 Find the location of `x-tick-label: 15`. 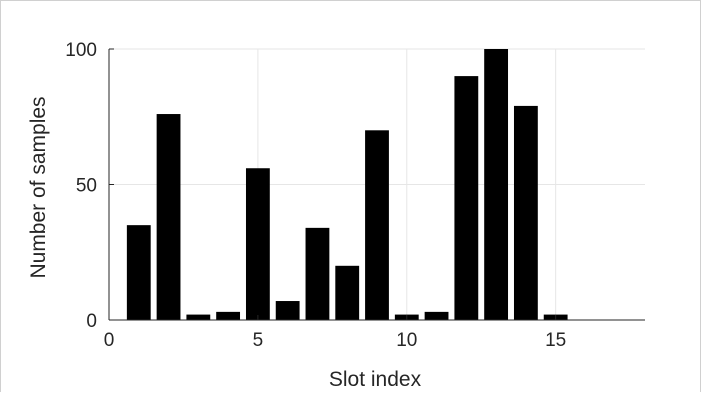

x-tick-label: 15 is located at coordinates (555, 340).